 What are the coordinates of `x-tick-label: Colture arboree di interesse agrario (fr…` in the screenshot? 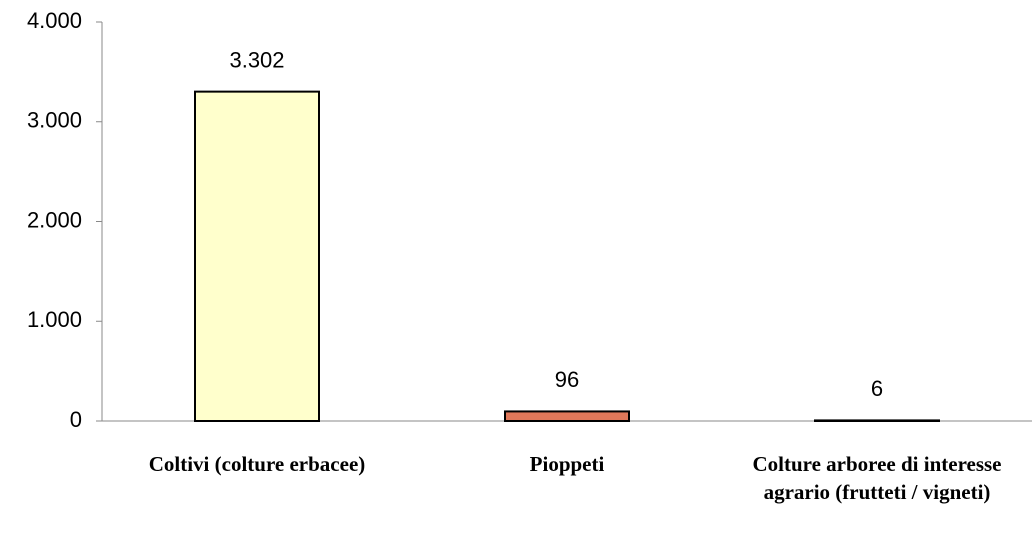 It's located at (877, 478).